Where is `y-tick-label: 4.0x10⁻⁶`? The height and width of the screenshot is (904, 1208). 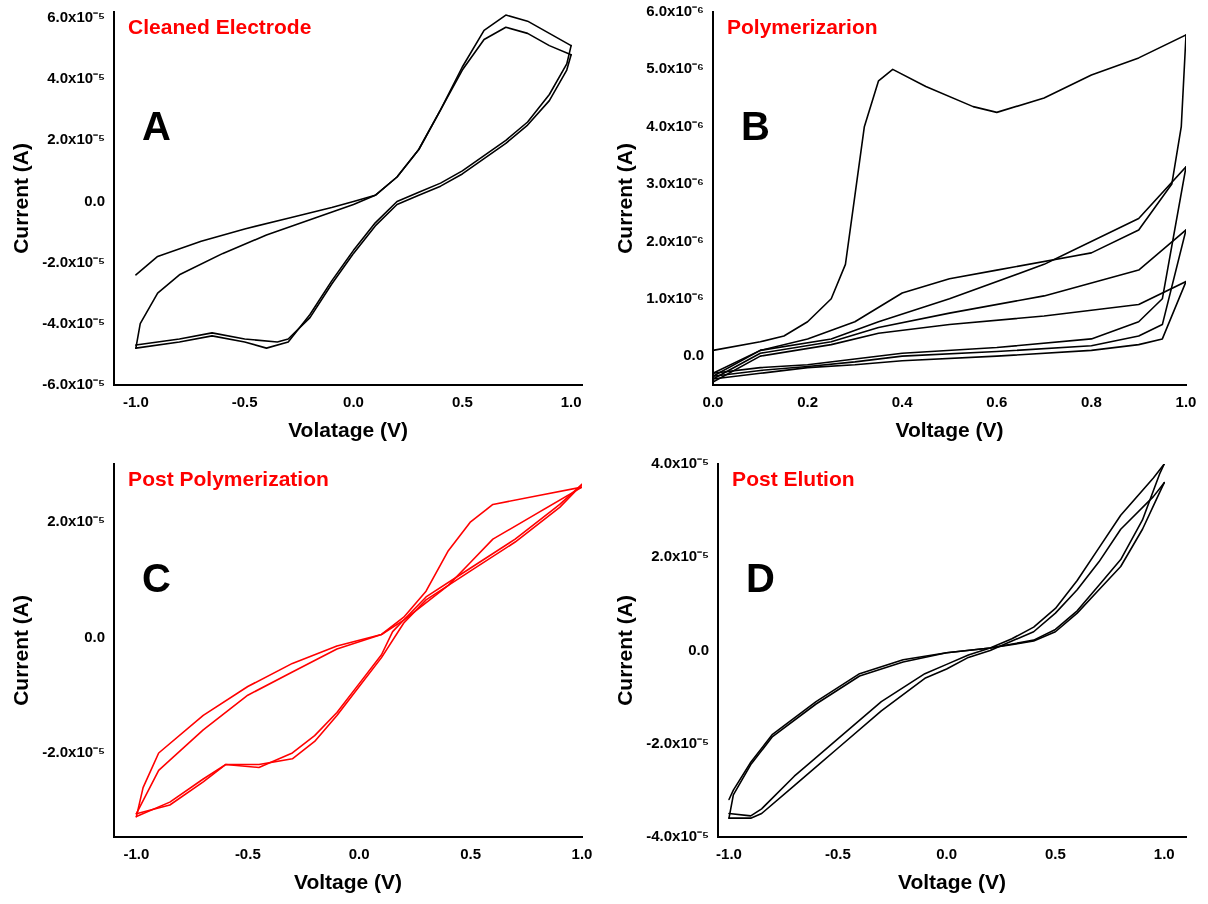
y-tick-label: 4.0x10⁻⁶ is located at coordinates (675, 125).